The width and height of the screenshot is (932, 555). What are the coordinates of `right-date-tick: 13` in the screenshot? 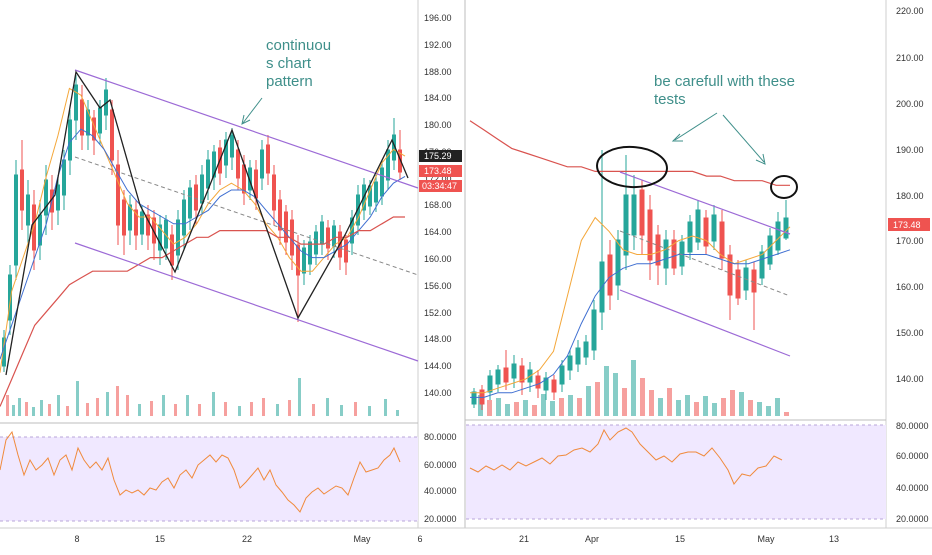 It's located at (834, 539).